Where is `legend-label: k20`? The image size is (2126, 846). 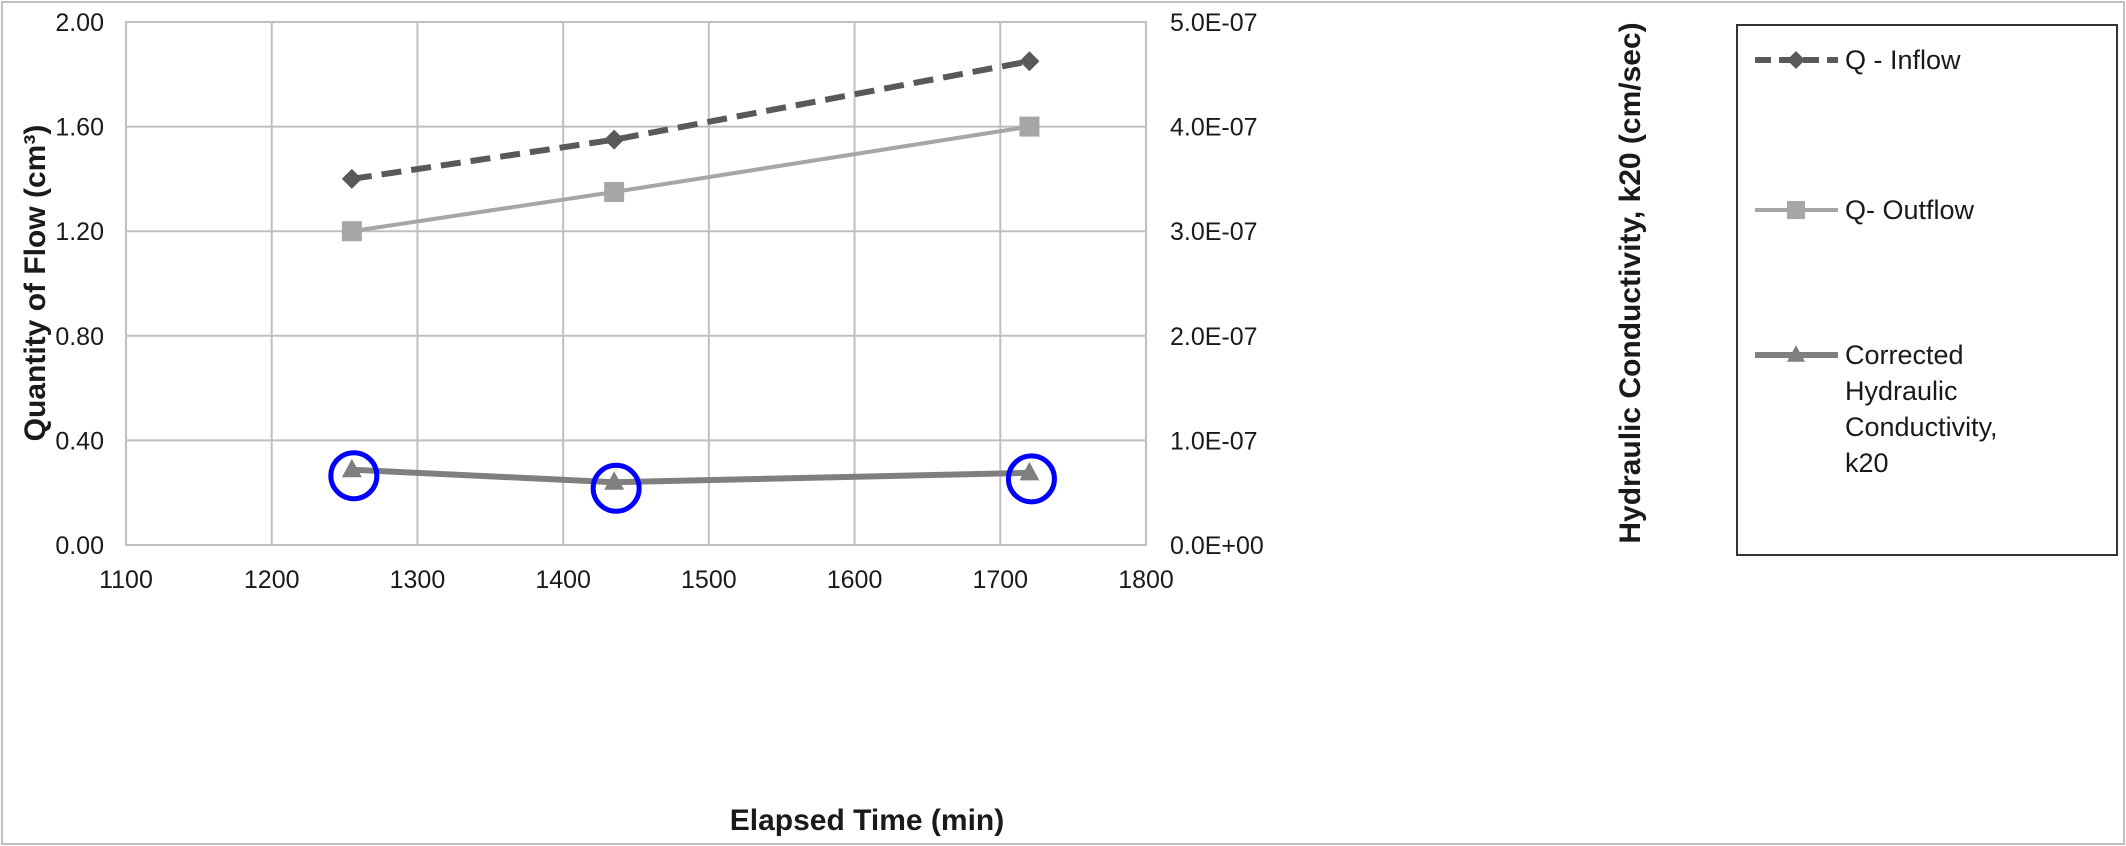 legend-label: k20 is located at coordinates (1867, 463).